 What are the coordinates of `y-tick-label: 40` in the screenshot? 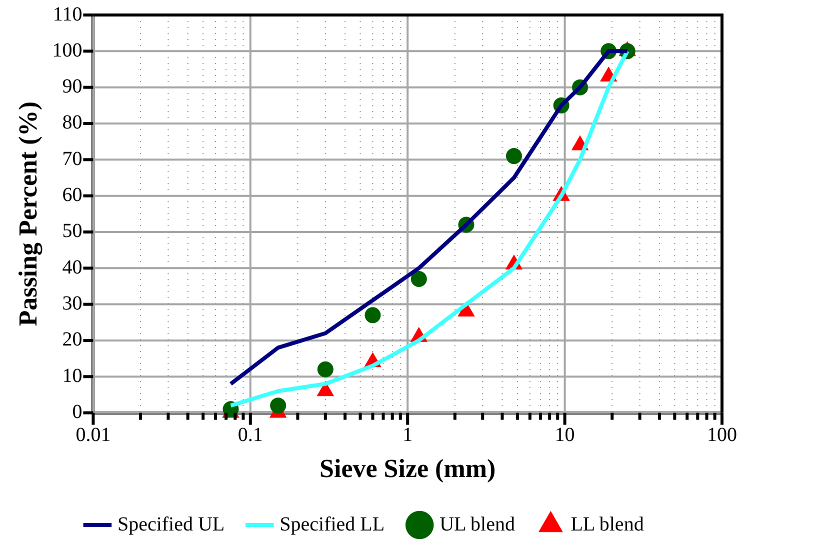 It's located at (72, 267).